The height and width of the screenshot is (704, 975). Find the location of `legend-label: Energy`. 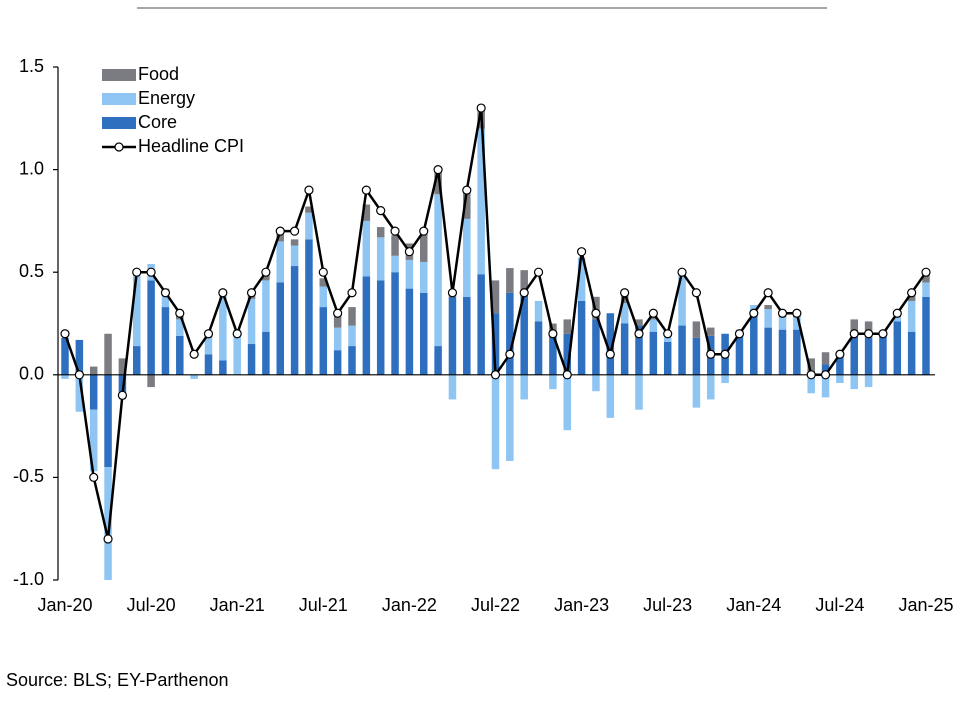

legend-label: Energy is located at coordinates (166, 98).